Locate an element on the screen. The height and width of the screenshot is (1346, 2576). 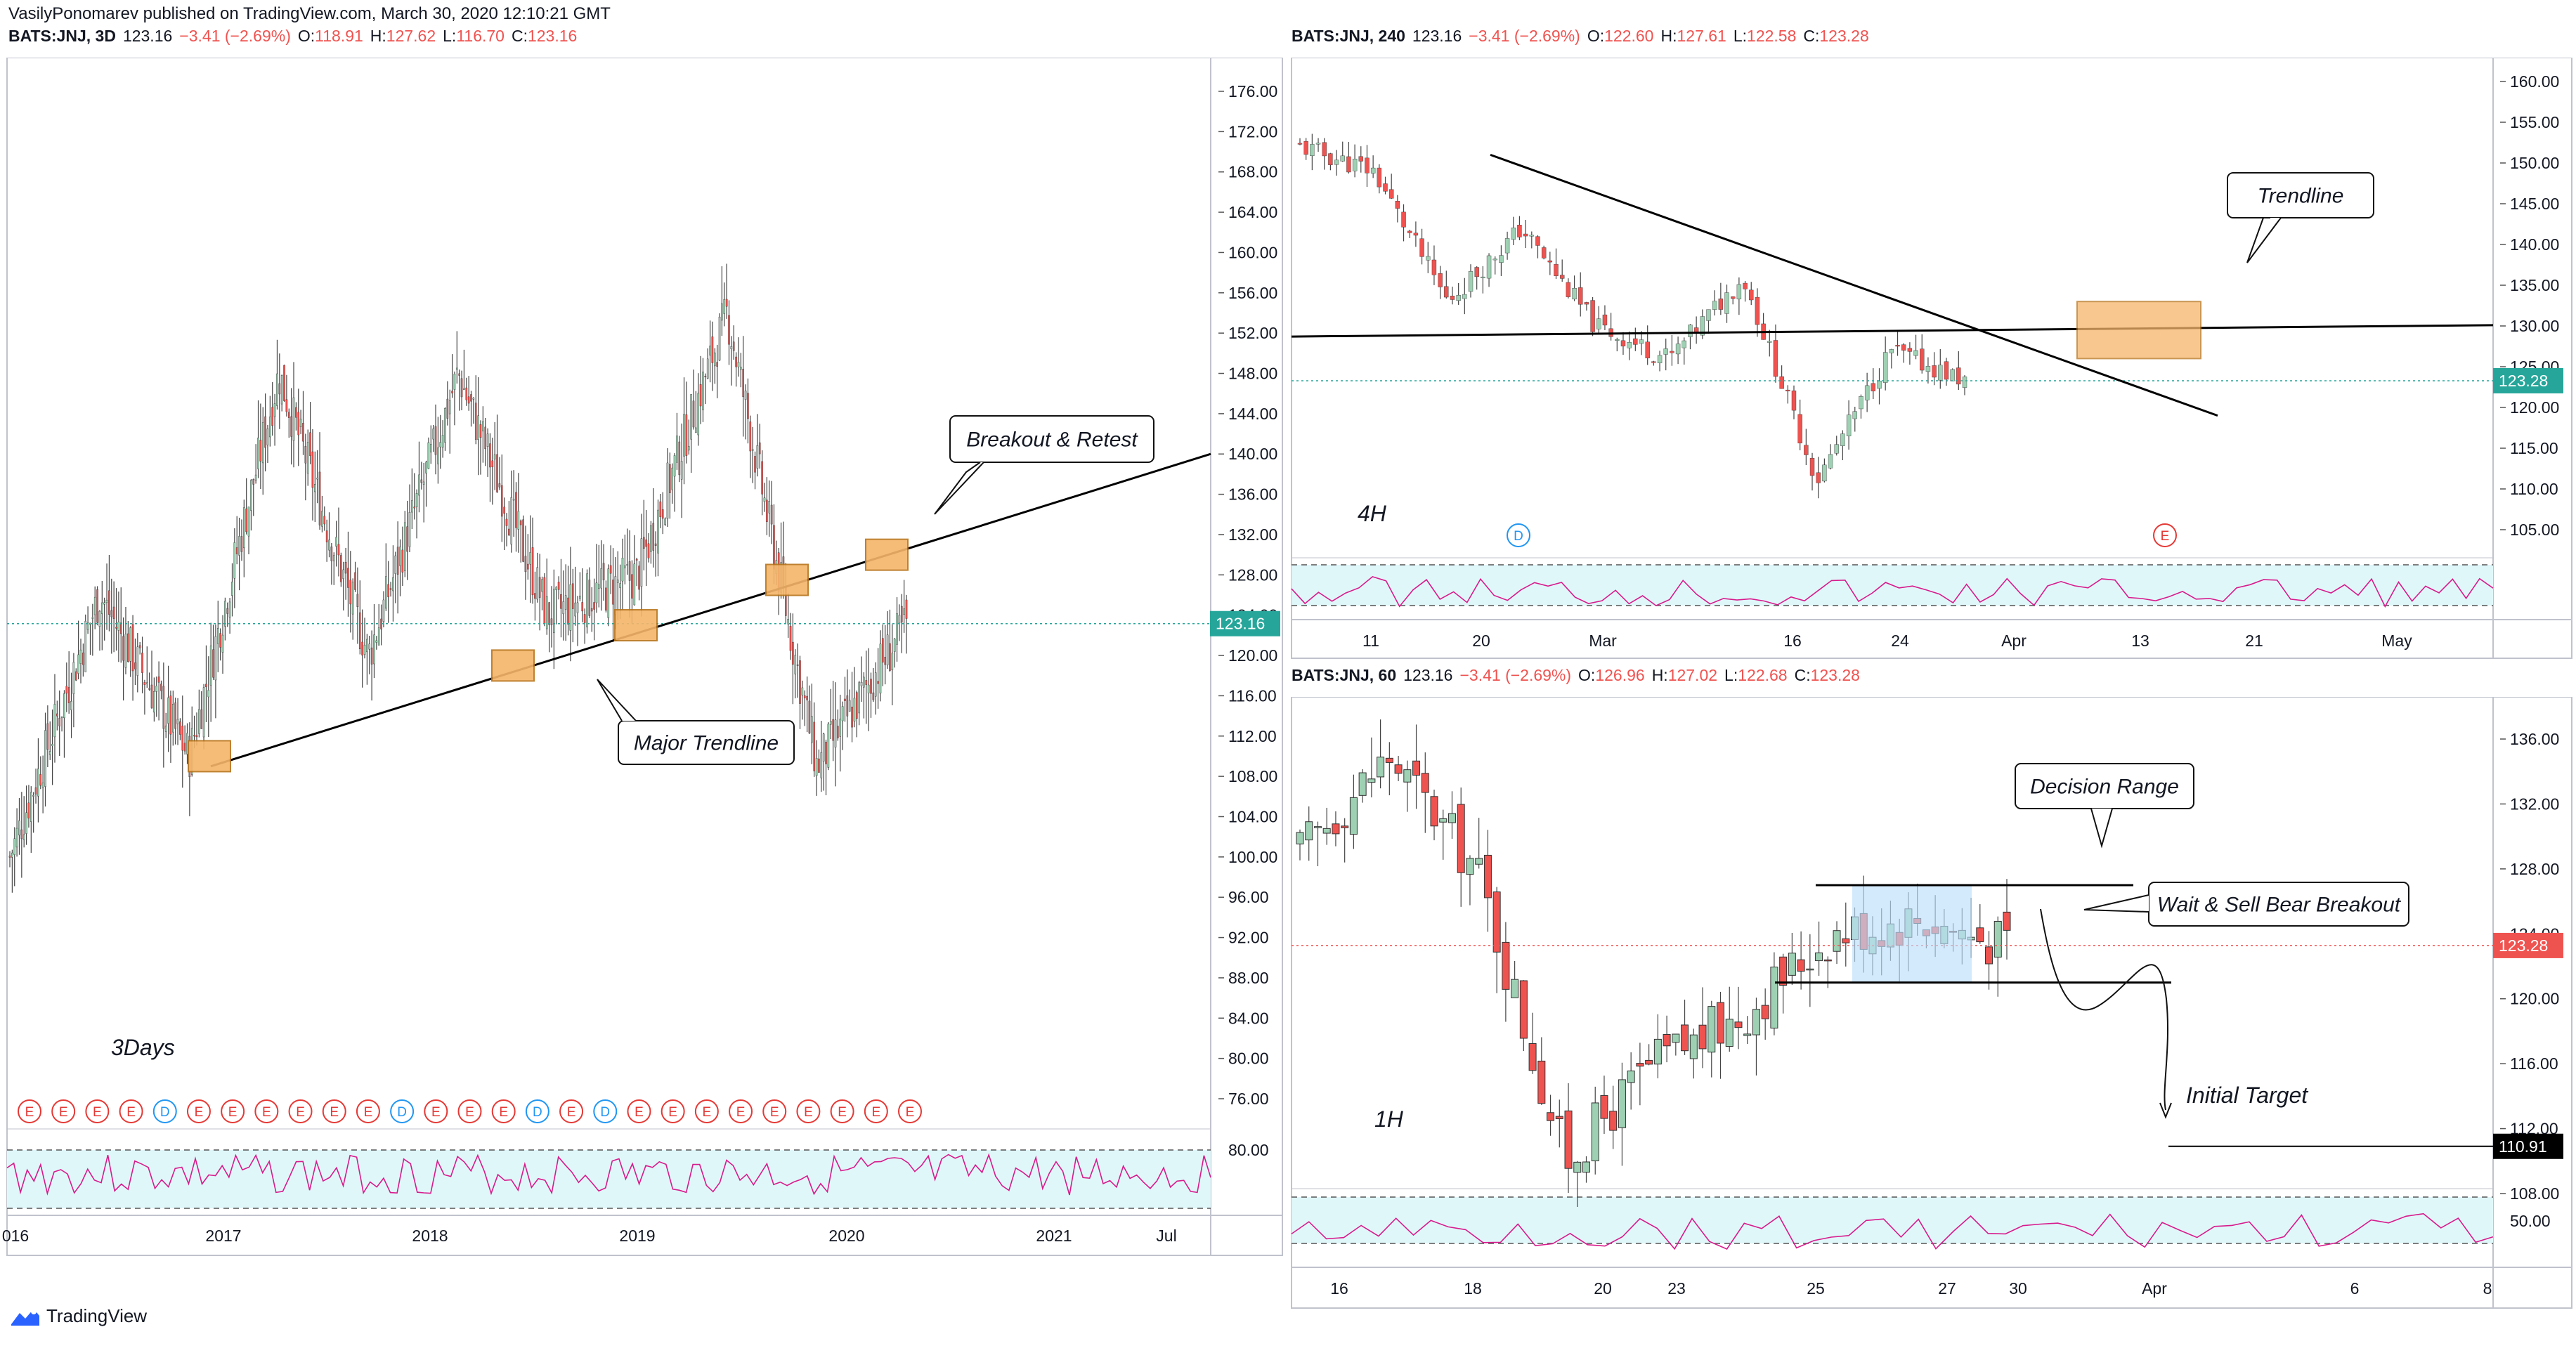
br-c-label: C: is located at coordinates (1802, 675).